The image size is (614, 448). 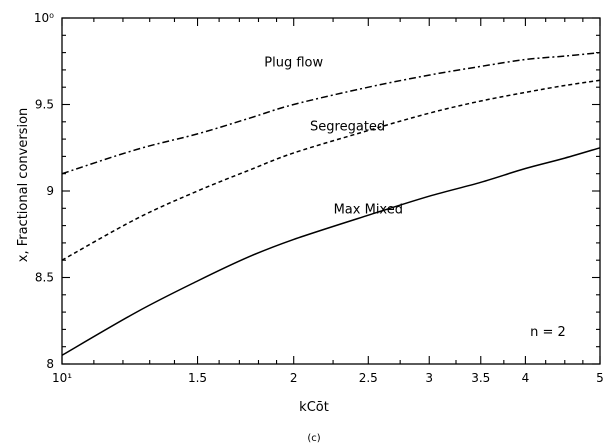 I want to click on series-label-segregated: Segregated, so click(x=347, y=126).